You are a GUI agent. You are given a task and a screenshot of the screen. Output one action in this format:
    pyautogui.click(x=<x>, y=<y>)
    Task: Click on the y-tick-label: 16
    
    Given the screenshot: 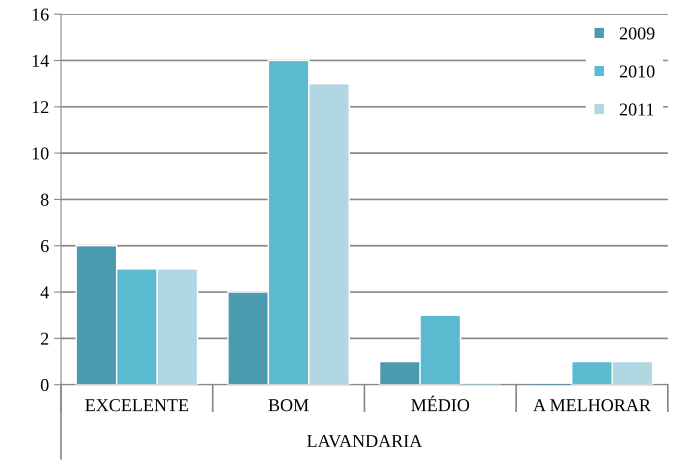 What is the action you would take?
    pyautogui.click(x=40, y=14)
    